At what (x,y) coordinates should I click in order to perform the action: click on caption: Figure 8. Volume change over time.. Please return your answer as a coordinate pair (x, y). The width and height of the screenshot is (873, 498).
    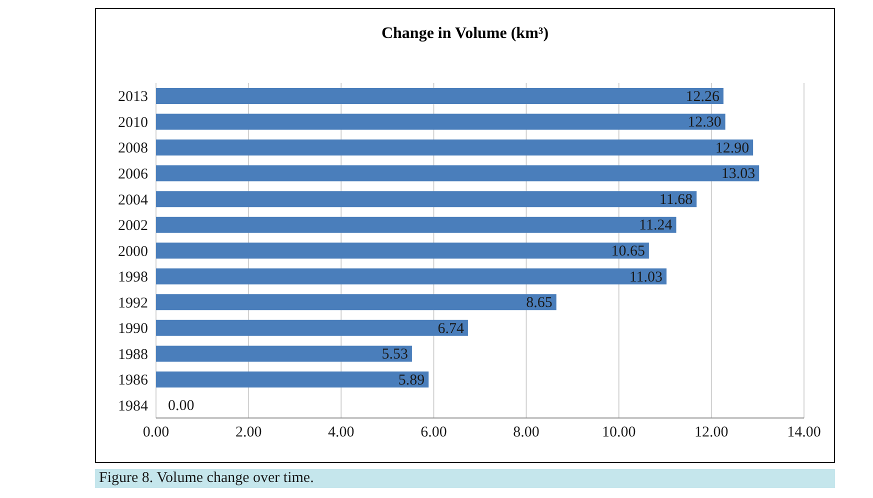
    Looking at the image, I should click on (465, 478).